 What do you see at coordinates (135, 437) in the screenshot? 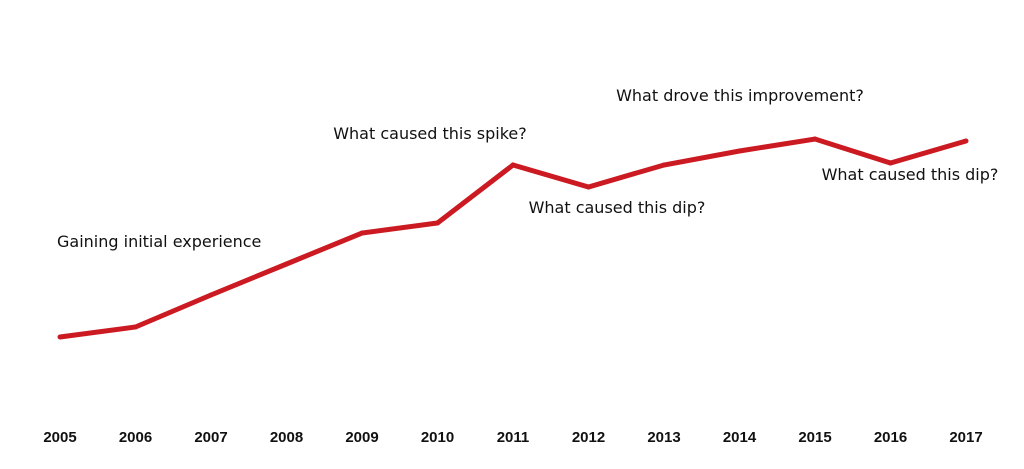
I see `x-tick-label: 2006` at bounding box center [135, 437].